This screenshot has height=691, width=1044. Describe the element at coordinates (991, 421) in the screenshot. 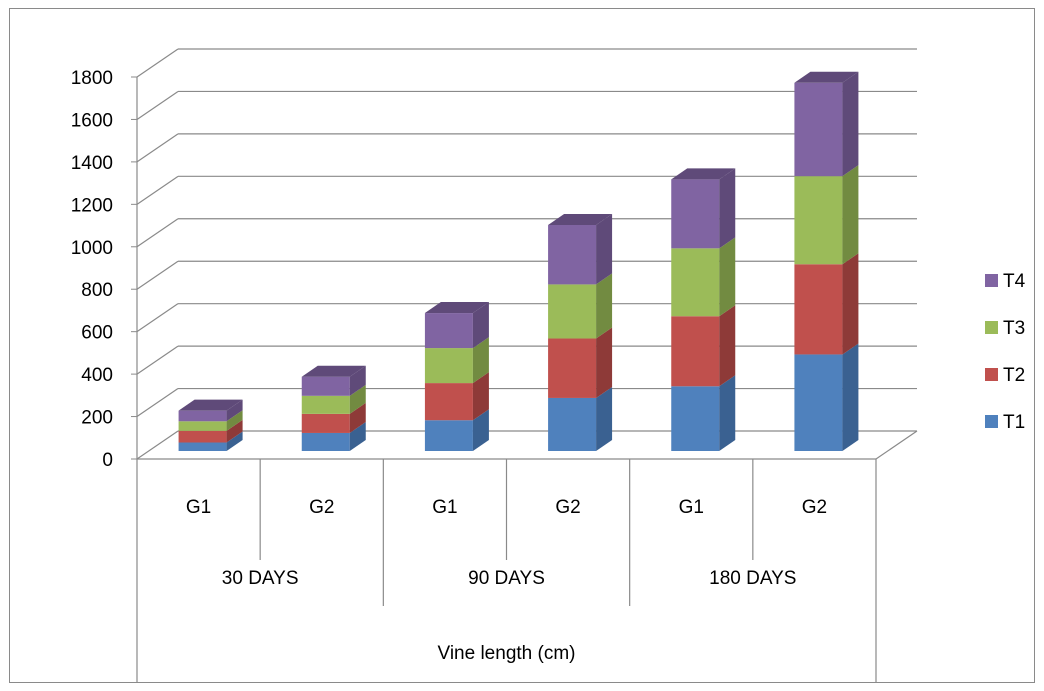

I see `legend-swatch-t1` at that location.